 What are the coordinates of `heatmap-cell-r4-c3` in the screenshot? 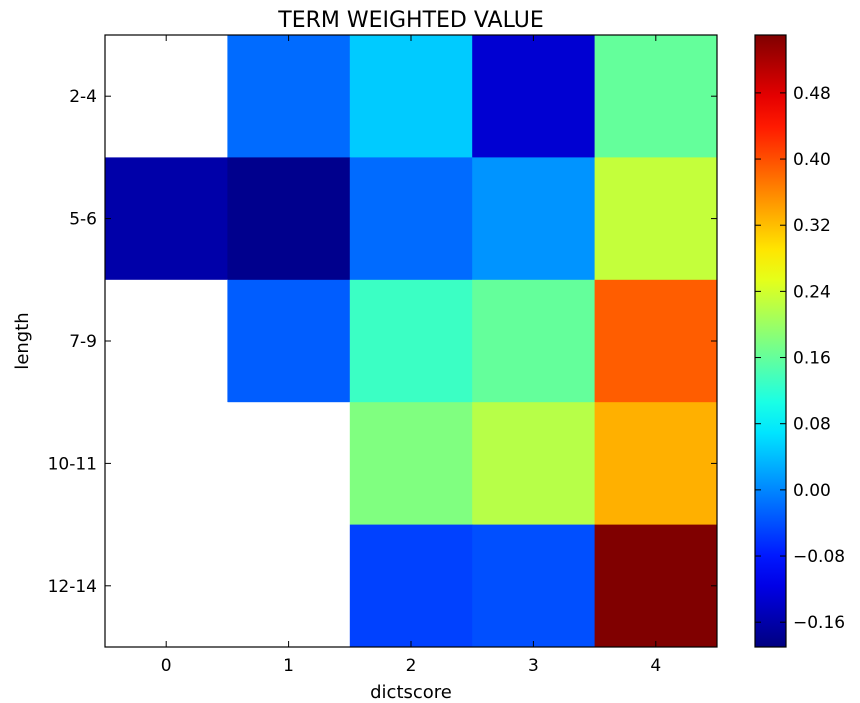 It's located at (534, 586).